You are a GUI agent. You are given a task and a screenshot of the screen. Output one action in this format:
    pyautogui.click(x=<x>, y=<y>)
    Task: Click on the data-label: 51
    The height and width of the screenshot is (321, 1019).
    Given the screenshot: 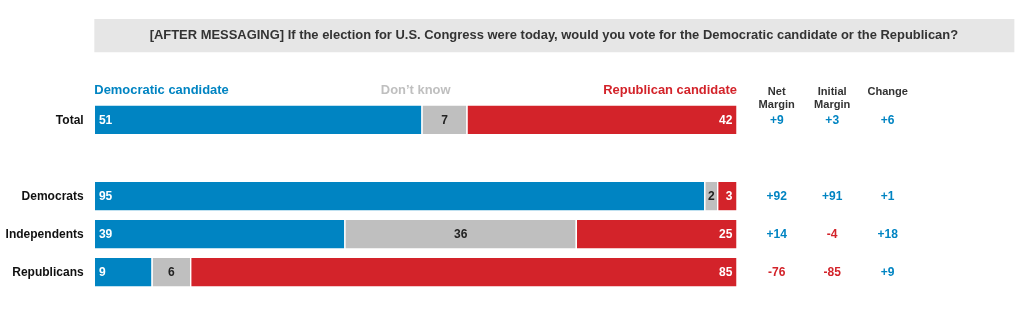 What is the action you would take?
    pyautogui.click(x=105, y=119)
    